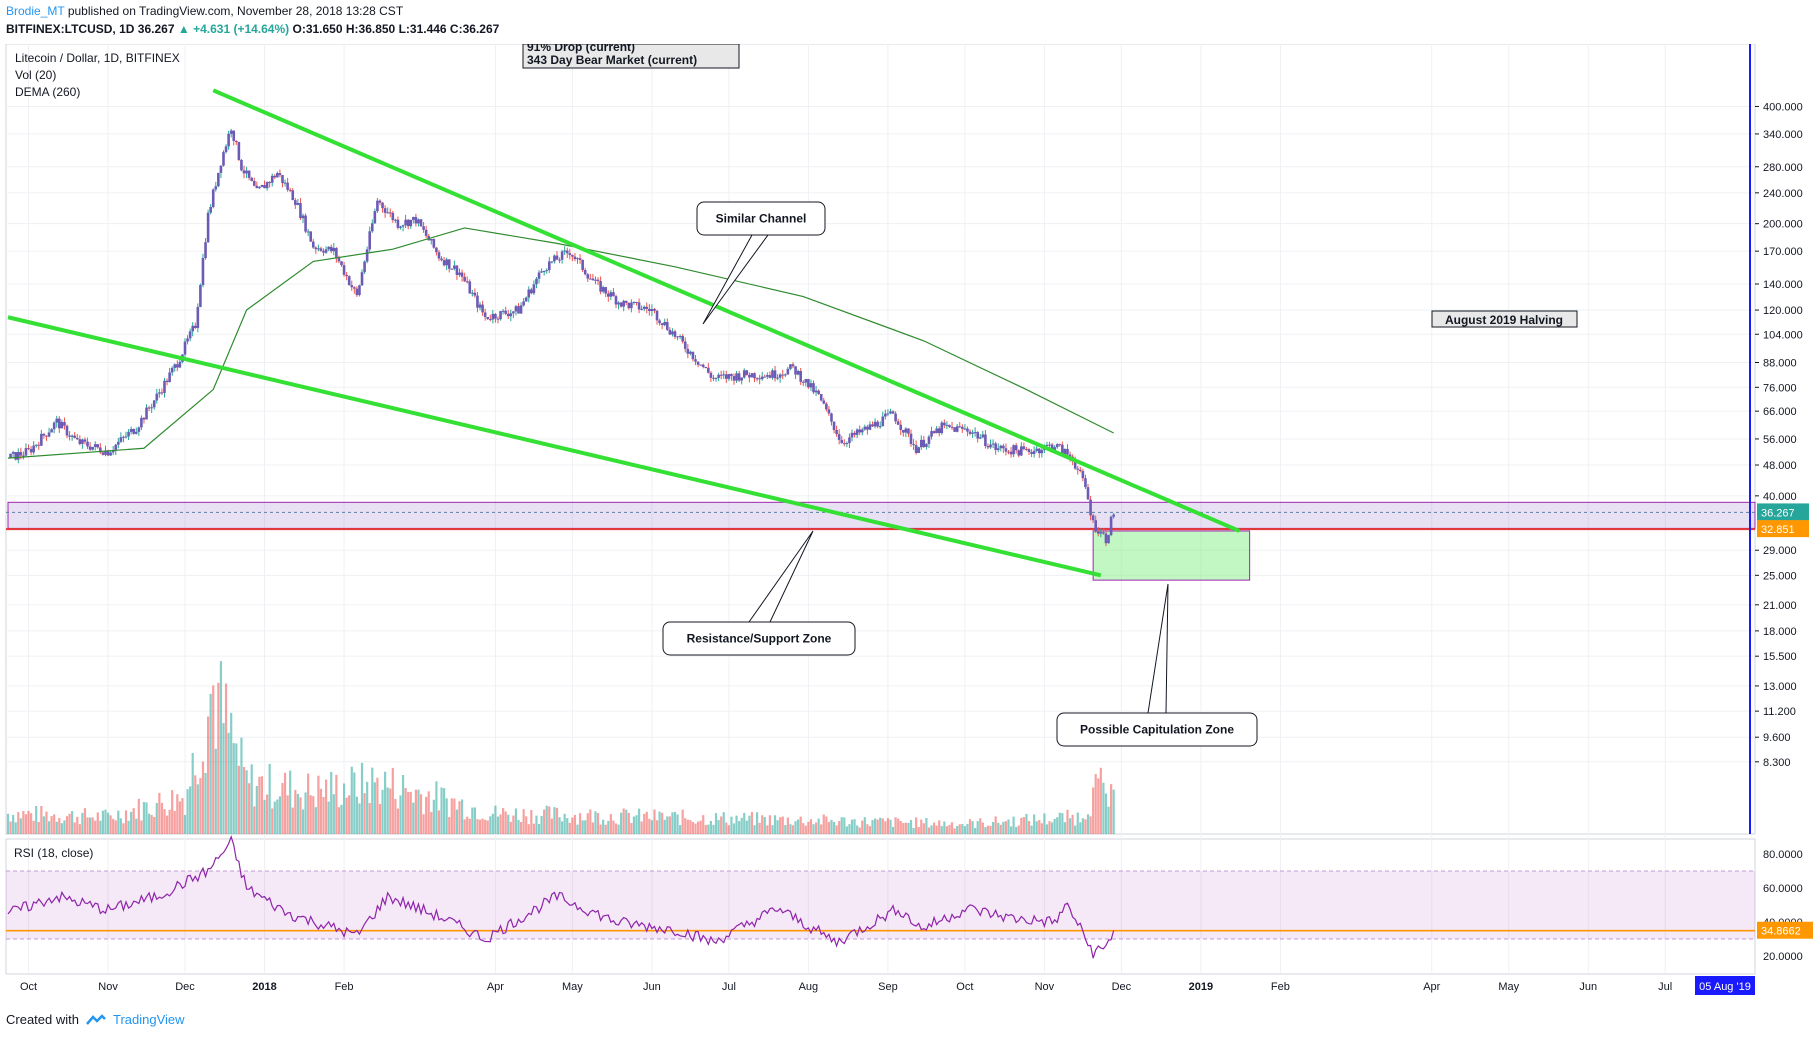  Describe the element at coordinates (148, 1019) in the screenshot. I see `tradingview-link: TradingView` at that location.